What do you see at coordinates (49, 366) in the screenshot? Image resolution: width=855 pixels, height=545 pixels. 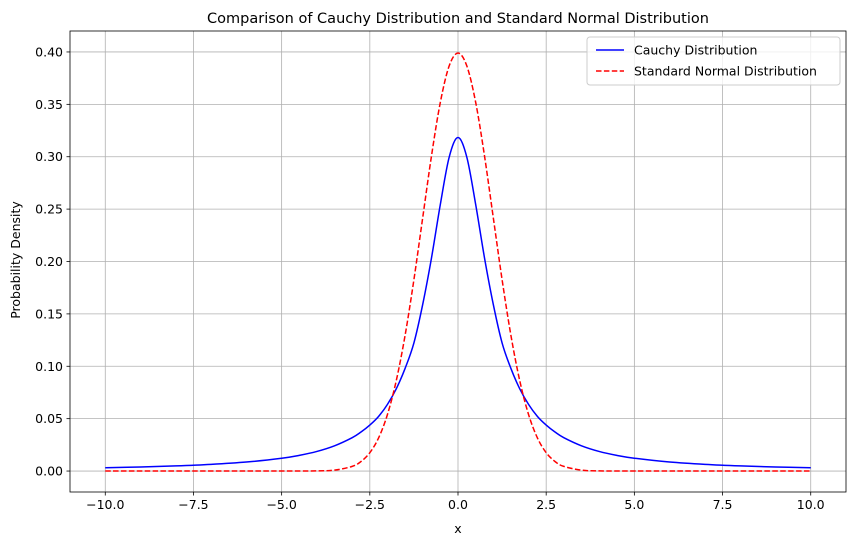 I see `y-tick-label: 0.10` at bounding box center [49, 366].